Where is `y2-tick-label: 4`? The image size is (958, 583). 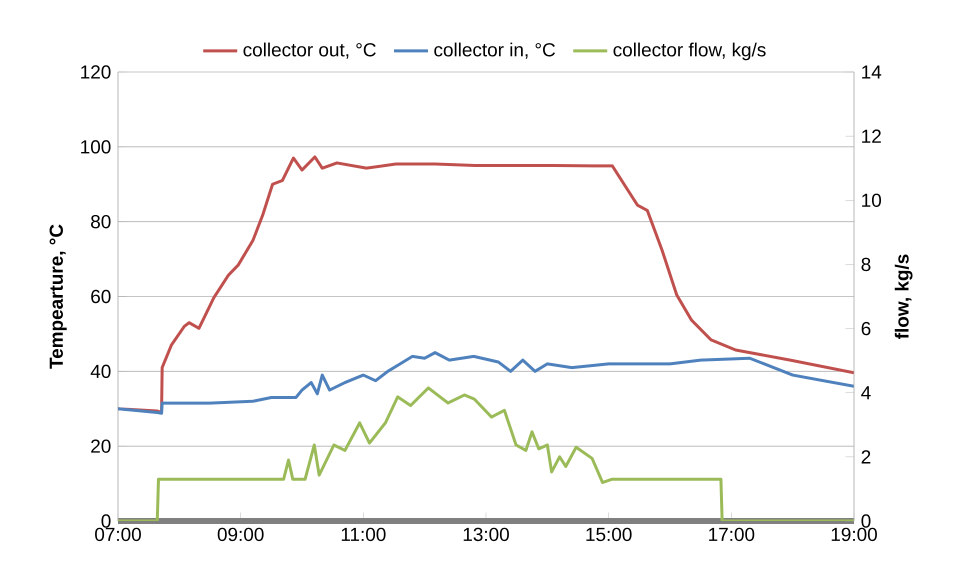
y2-tick-label: 4 is located at coordinates (866, 393).